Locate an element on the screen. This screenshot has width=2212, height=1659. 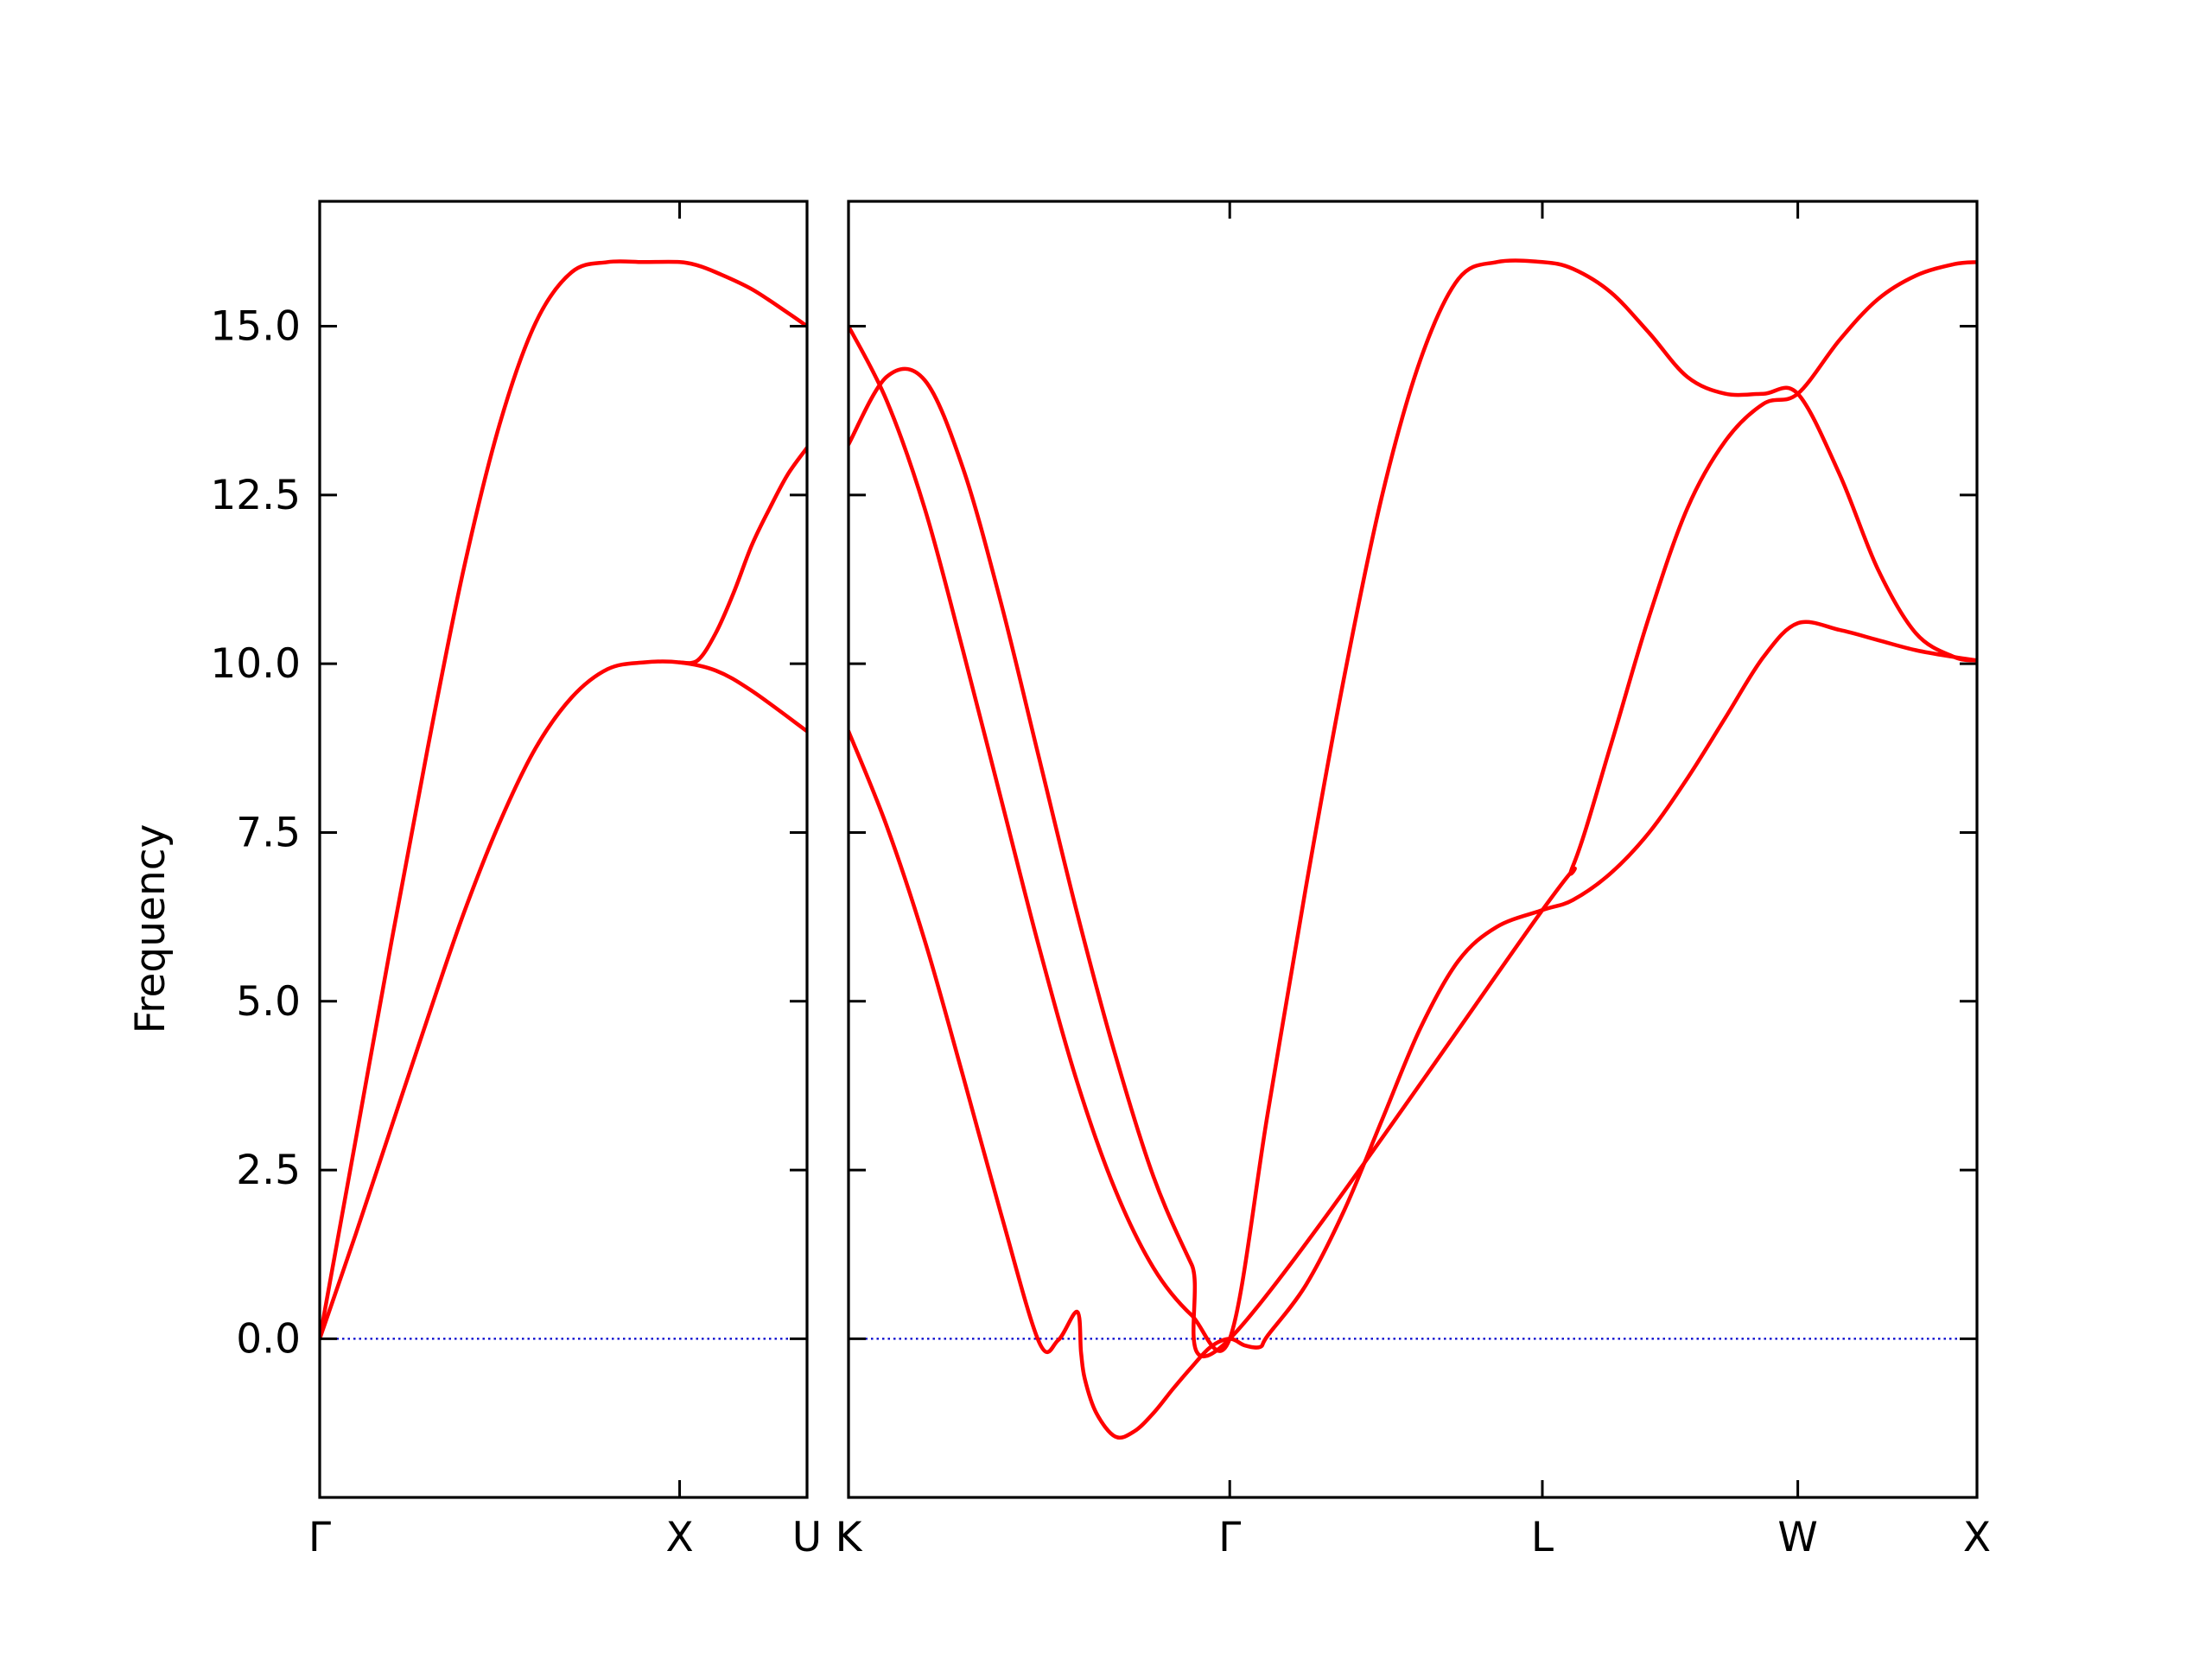
plot-area is located at coordinates (563, 800).